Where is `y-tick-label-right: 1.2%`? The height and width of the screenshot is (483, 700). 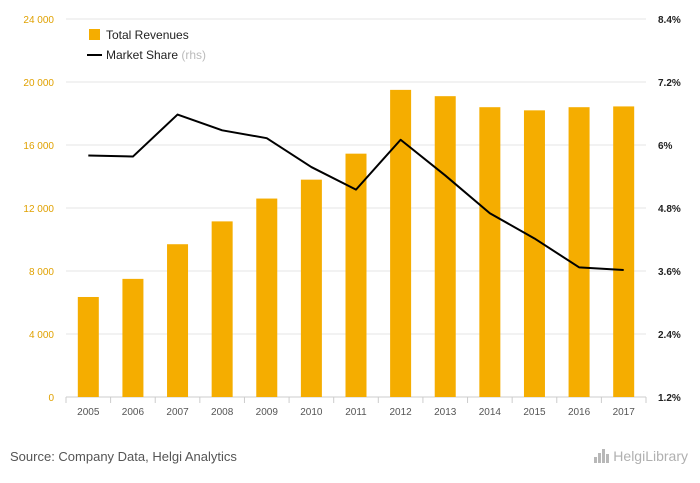 y-tick-label-right: 1.2% is located at coordinates (669, 398).